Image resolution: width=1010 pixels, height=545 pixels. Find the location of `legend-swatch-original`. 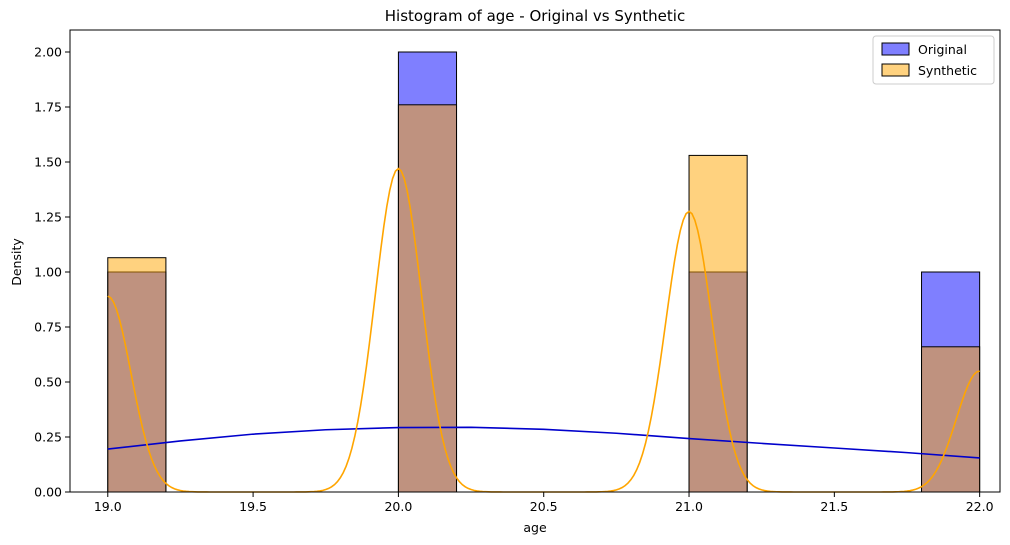

legend-swatch-original is located at coordinates (895, 49).